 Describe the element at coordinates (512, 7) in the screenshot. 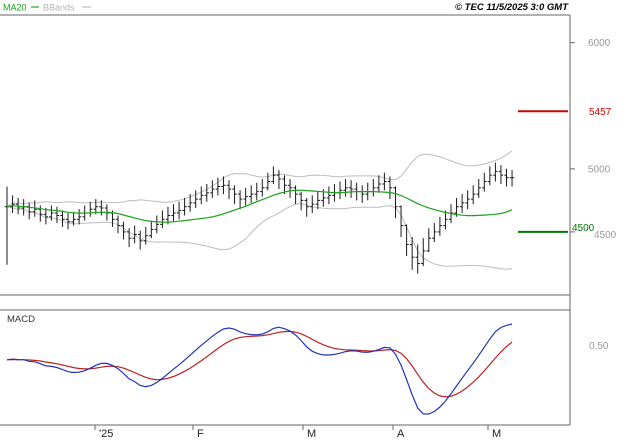

I see `copyright-text: © TEC 11/5/2025 3:0 GMT` at that location.